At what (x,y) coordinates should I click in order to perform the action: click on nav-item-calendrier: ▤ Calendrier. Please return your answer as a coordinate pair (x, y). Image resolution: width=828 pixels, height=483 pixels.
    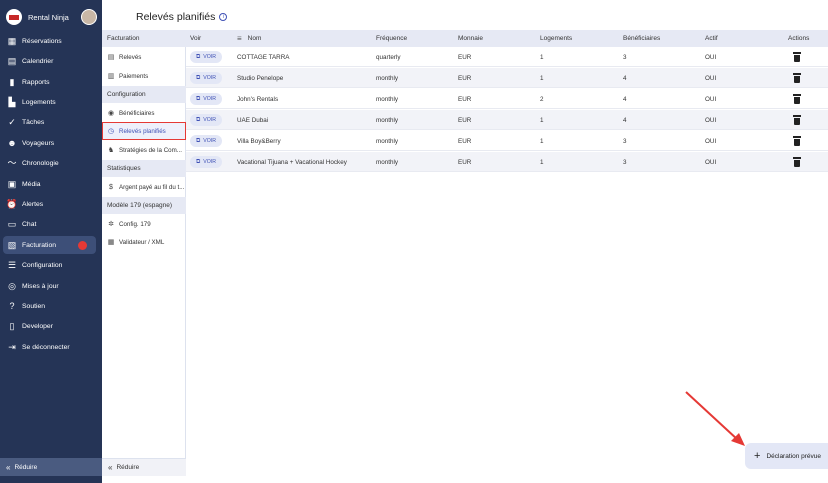
    Looking at the image, I should click on (49, 61).